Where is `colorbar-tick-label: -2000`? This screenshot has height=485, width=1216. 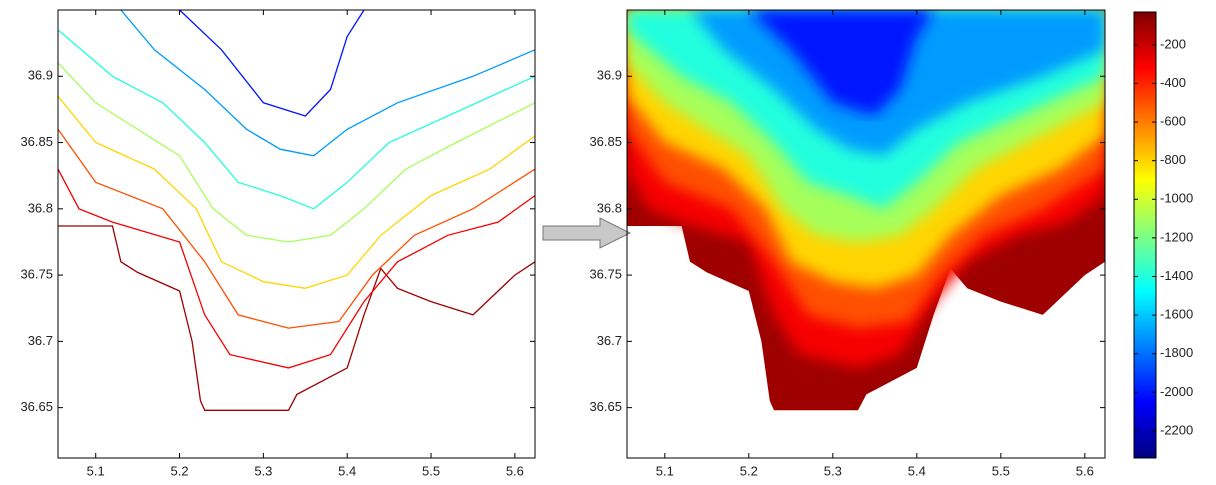 colorbar-tick-label: -2000 is located at coordinates (1176, 391).